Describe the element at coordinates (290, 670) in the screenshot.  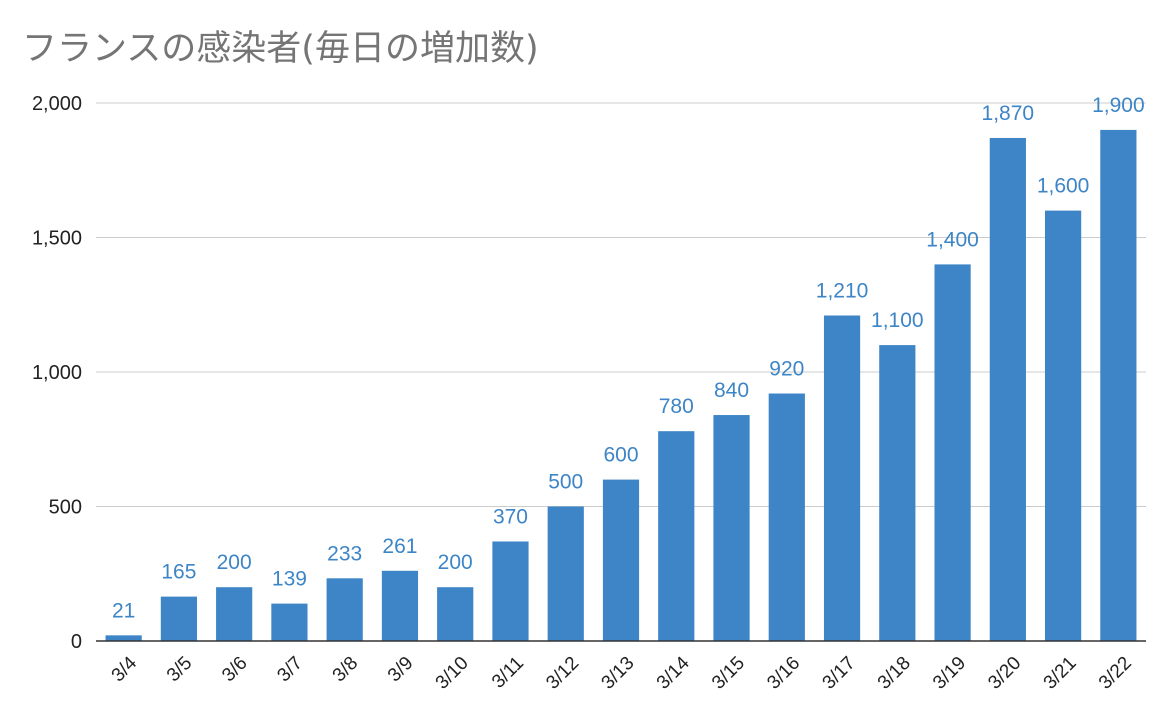
I see `x-tick-label: 3/7` at that location.